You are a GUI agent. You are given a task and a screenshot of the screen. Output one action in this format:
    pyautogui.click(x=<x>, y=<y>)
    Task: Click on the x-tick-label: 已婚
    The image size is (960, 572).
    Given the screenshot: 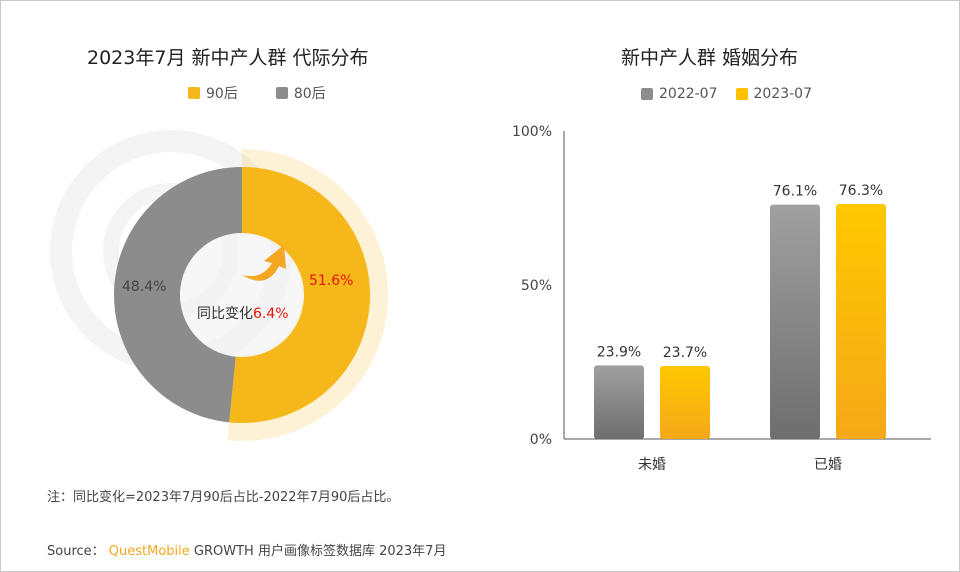 What is the action you would take?
    pyautogui.click(x=828, y=465)
    